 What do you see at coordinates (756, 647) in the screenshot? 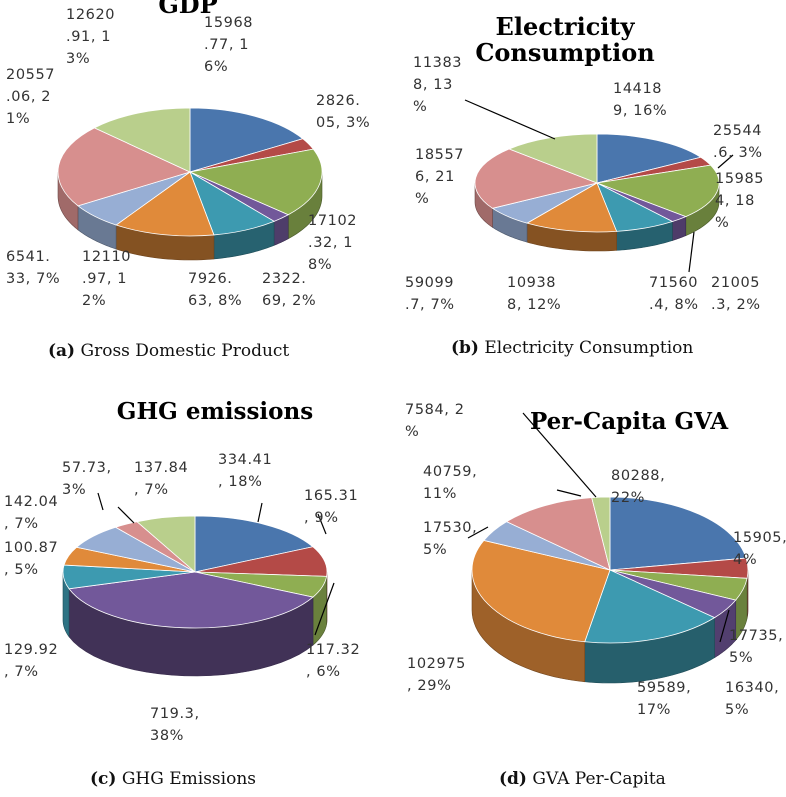
I see `data-label: 17735, 5%` at bounding box center [756, 647].